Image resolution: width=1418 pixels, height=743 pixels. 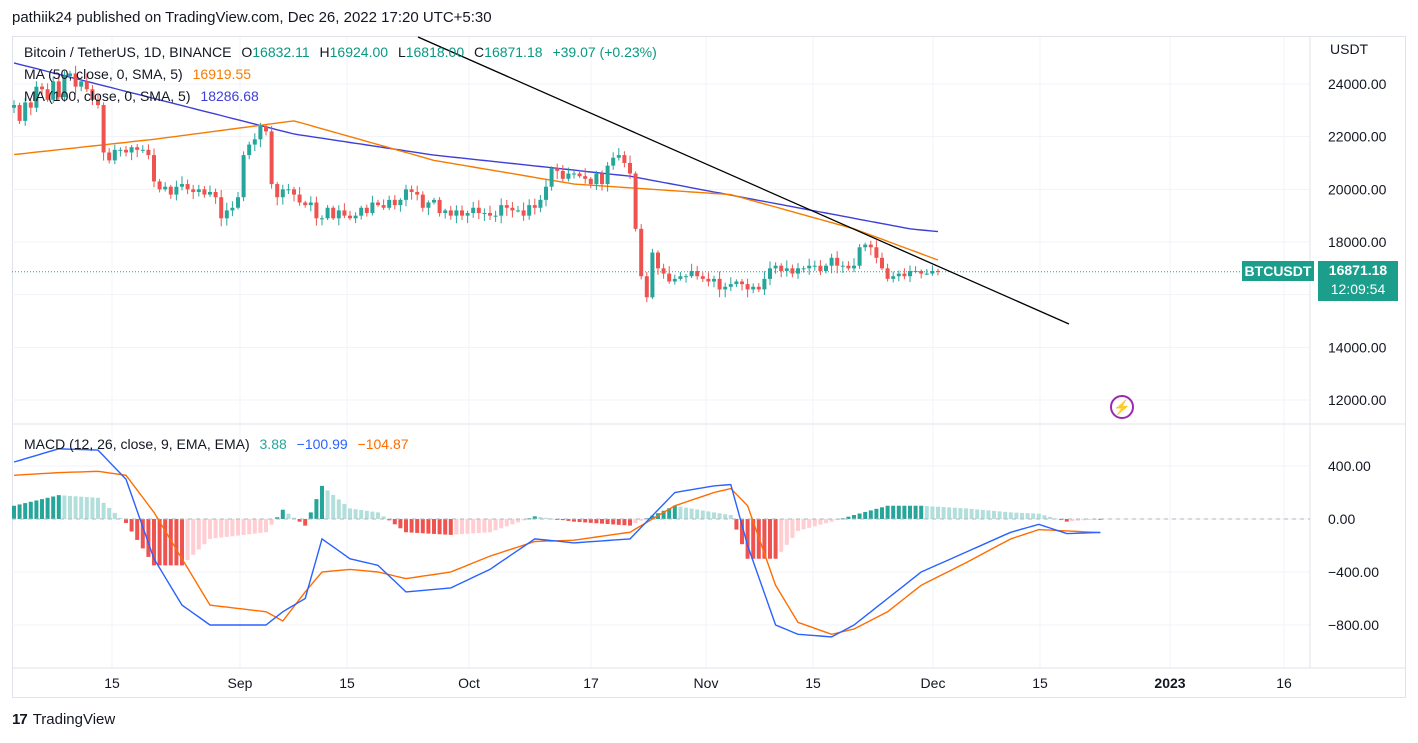 I want to click on price-tick-label: 12000.00, so click(x=1357, y=400).